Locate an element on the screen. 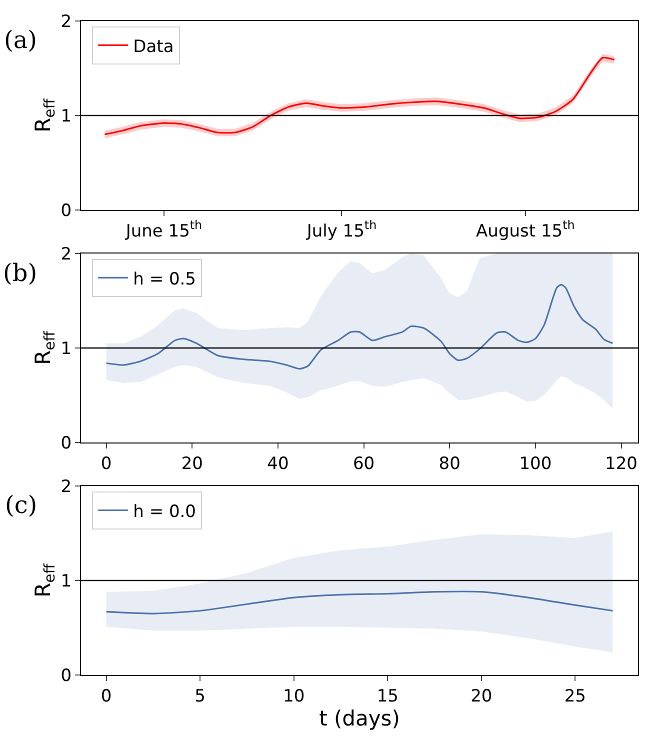 The width and height of the screenshot is (667, 745). legend-label: Data is located at coordinates (153, 46).